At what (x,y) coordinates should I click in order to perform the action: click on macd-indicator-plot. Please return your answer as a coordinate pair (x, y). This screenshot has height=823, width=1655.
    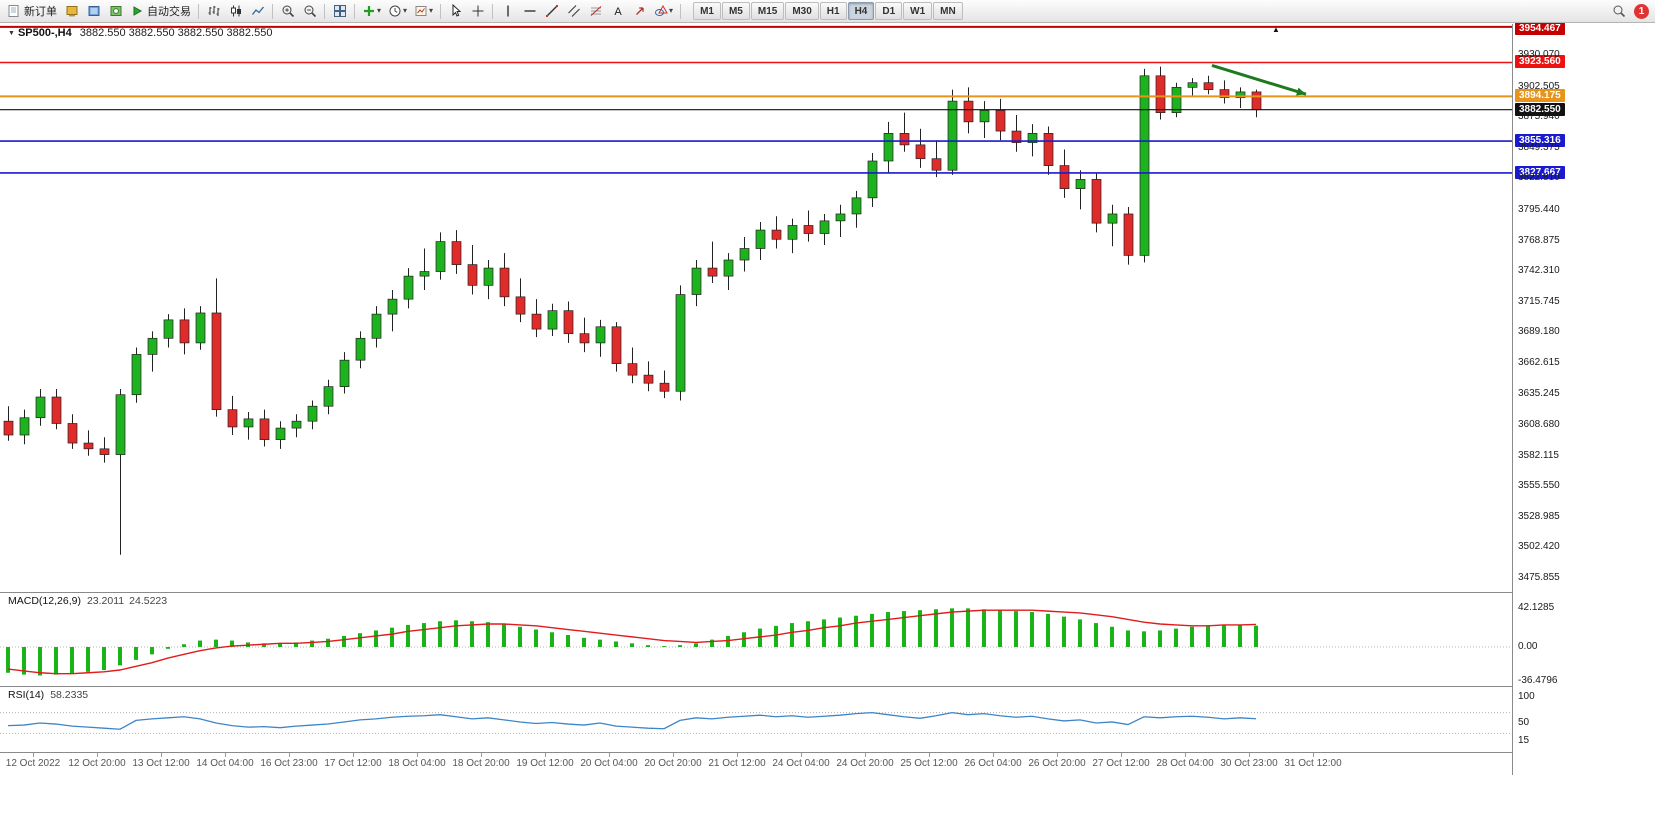
    Looking at the image, I should click on (756, 639).